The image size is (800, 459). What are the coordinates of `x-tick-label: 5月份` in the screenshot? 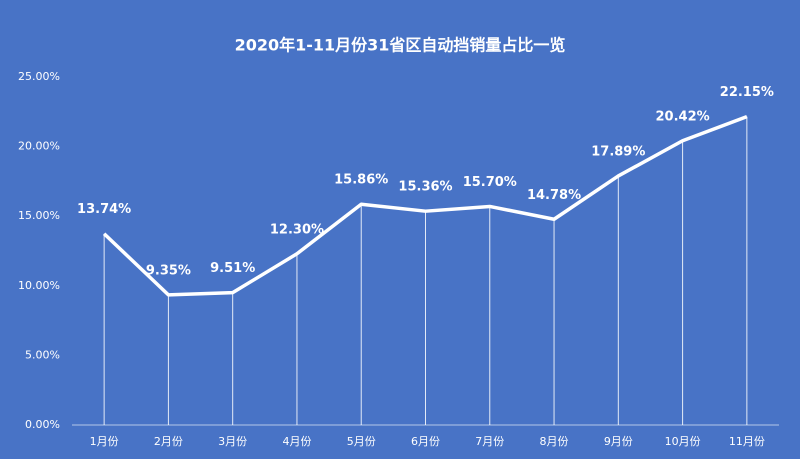 It's located at (361, 441).